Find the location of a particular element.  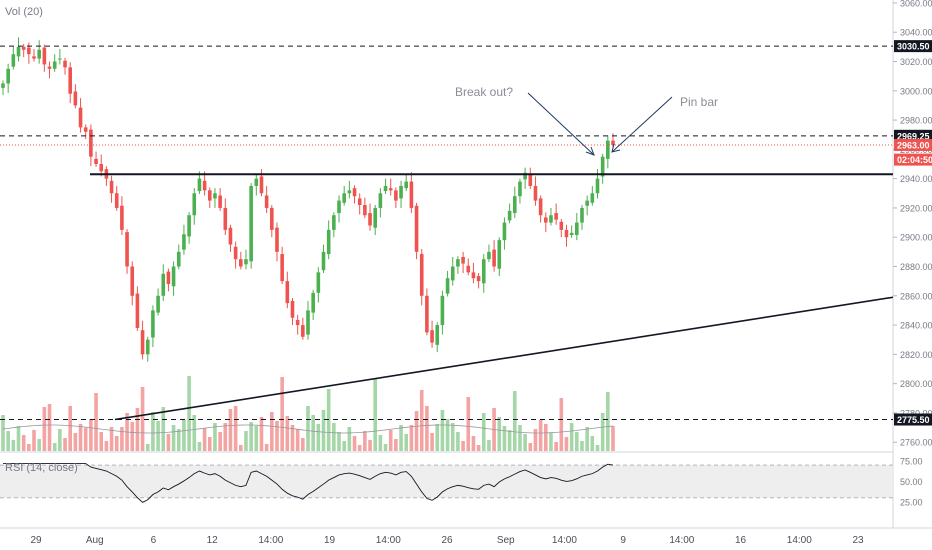

time-tick-label: 12 is located at coordinates (213, 540).